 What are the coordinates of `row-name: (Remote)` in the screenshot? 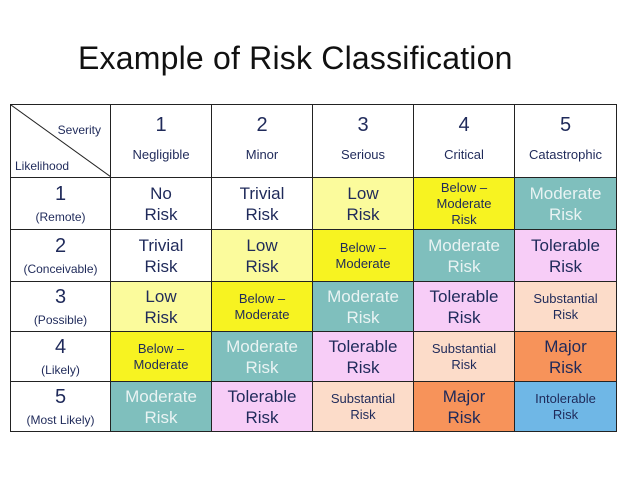 It's located at (60, 217).